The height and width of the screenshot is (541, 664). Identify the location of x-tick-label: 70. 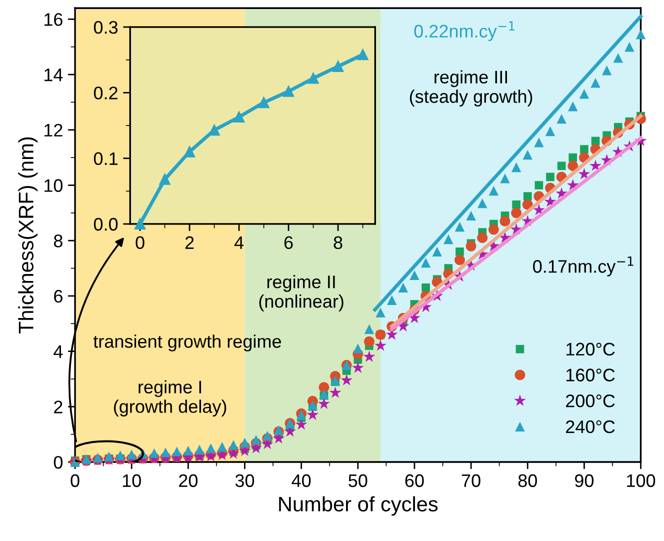
(471, 481).